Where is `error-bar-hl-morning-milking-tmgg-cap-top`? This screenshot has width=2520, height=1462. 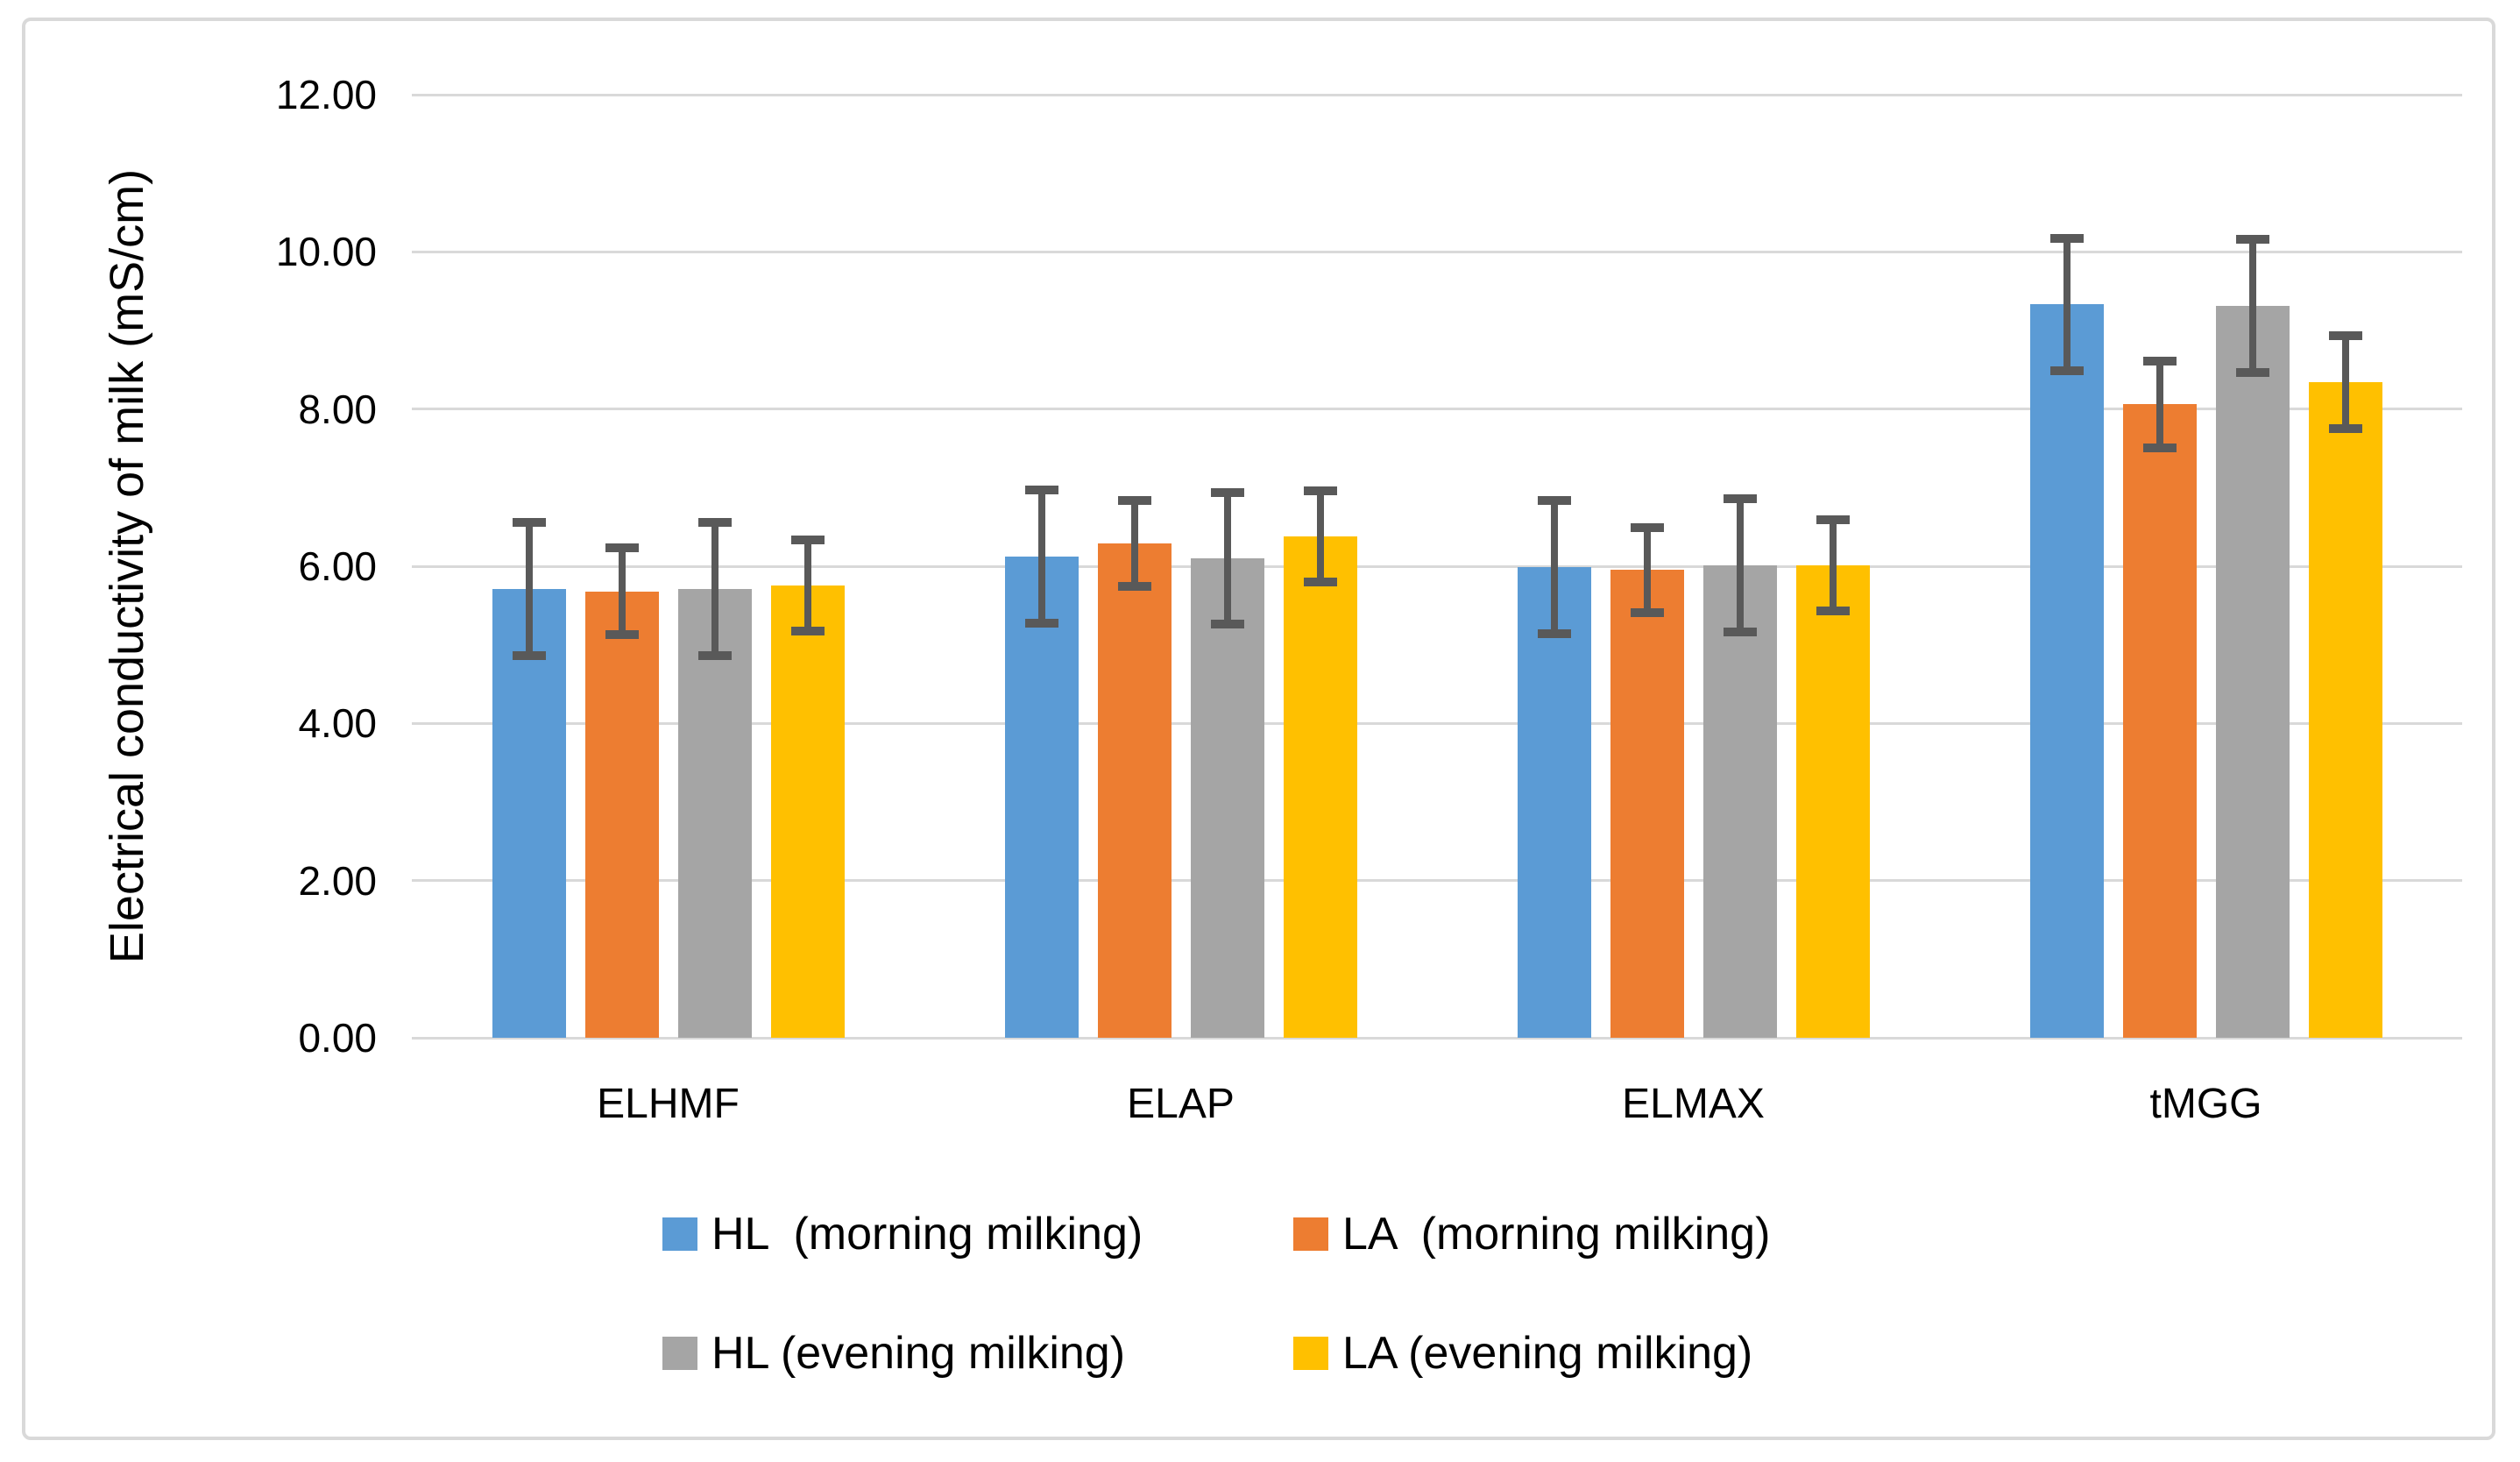
error-bar-hl-morning-milking-tmgg-cap-top is located at coordinates (2066, 239).